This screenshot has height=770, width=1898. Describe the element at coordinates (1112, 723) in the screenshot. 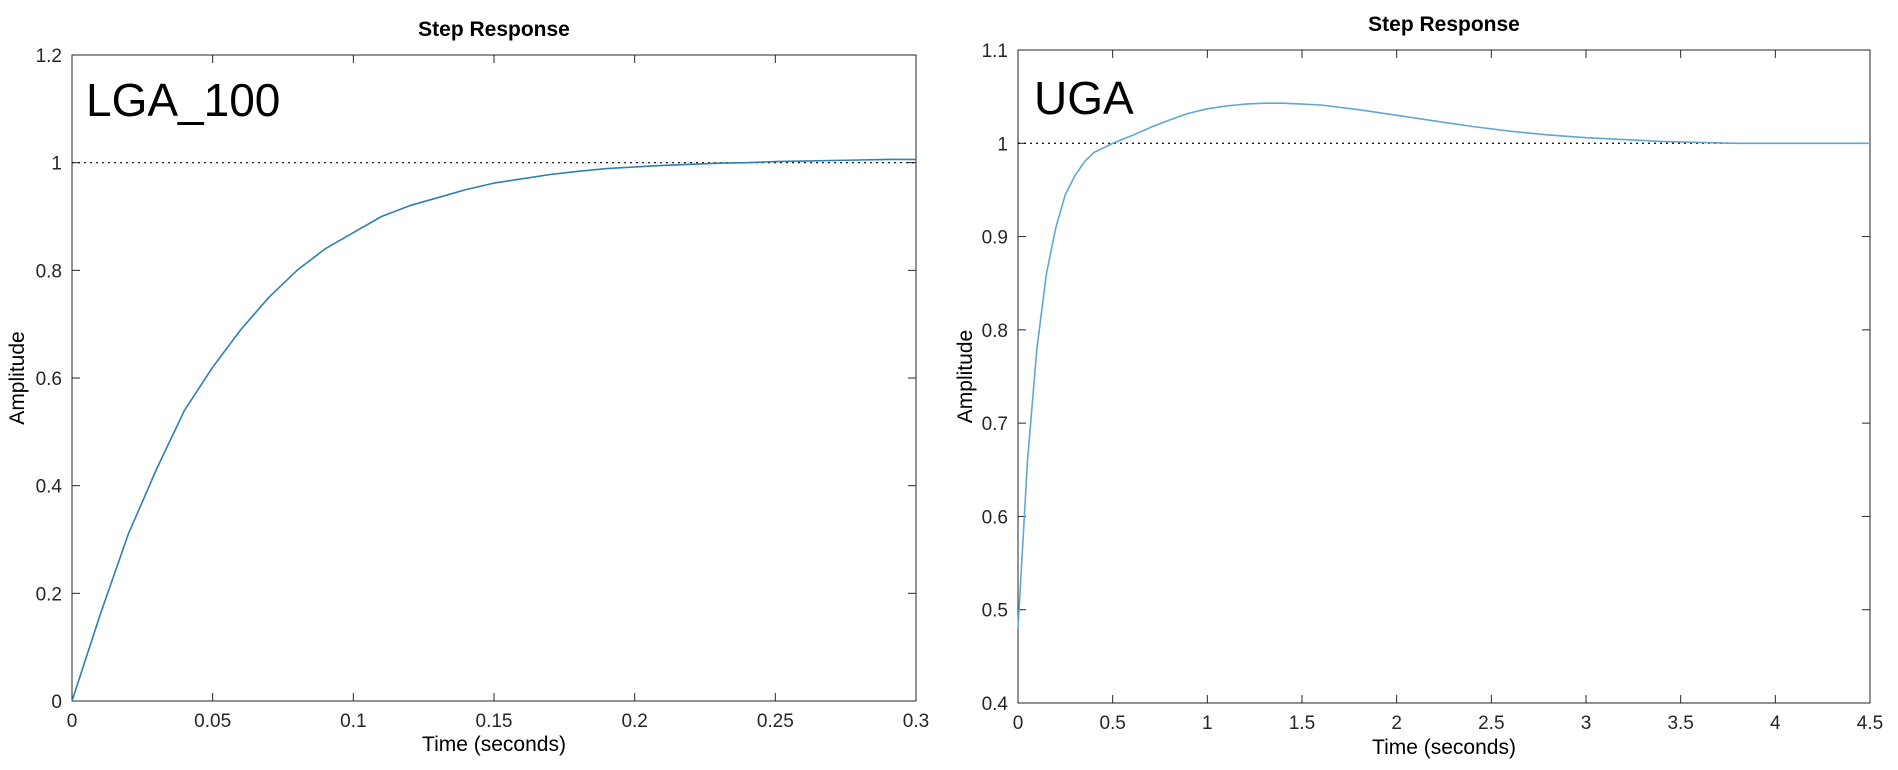

I see `x-tick-label: 0.5` at that location.